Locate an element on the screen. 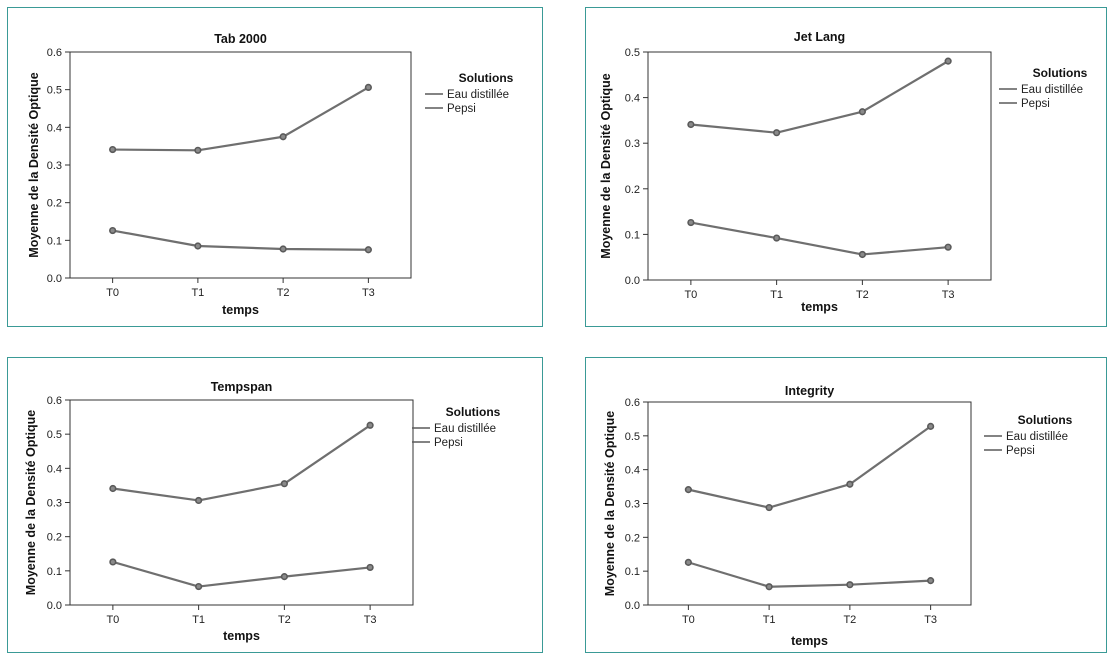 This screenshot has height=653, width=1107. chart-title: Integrity is located at coordinates (809, 391).